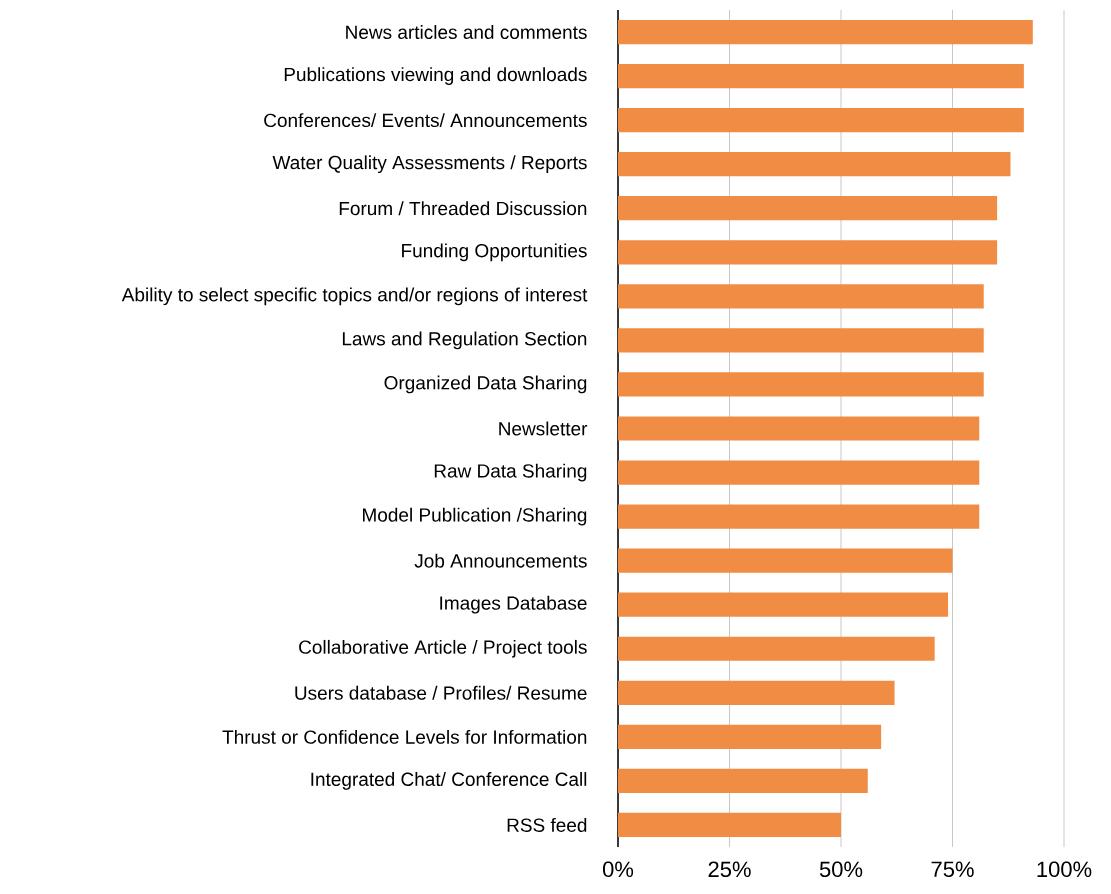 This screenshot has height=894, width=1111. Describe the element at coordinates (425, 120) in the screenshot. I see `y-tick-label: Conferences/ Events/ Announcements` at that location.